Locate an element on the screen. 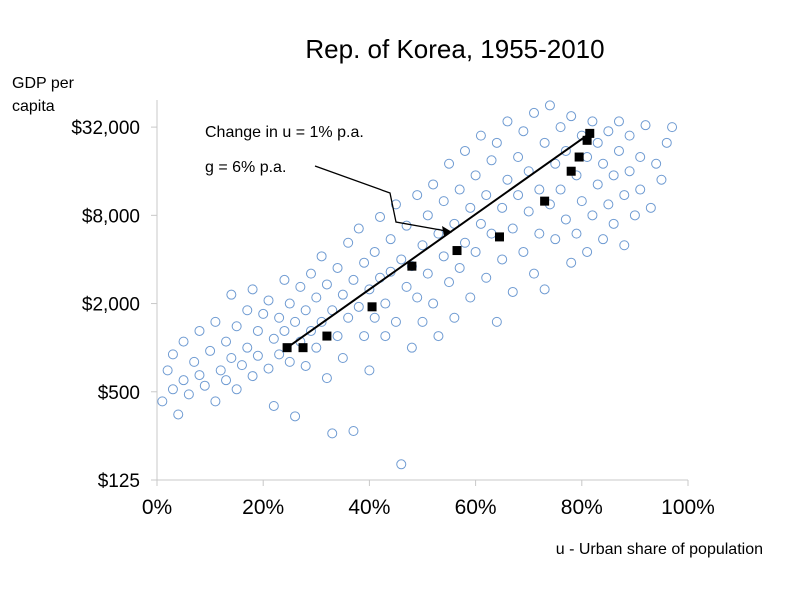 The height and width of the screenshot is (600, 800). x-tick-label: 60% is located at coordinates (476, 507).